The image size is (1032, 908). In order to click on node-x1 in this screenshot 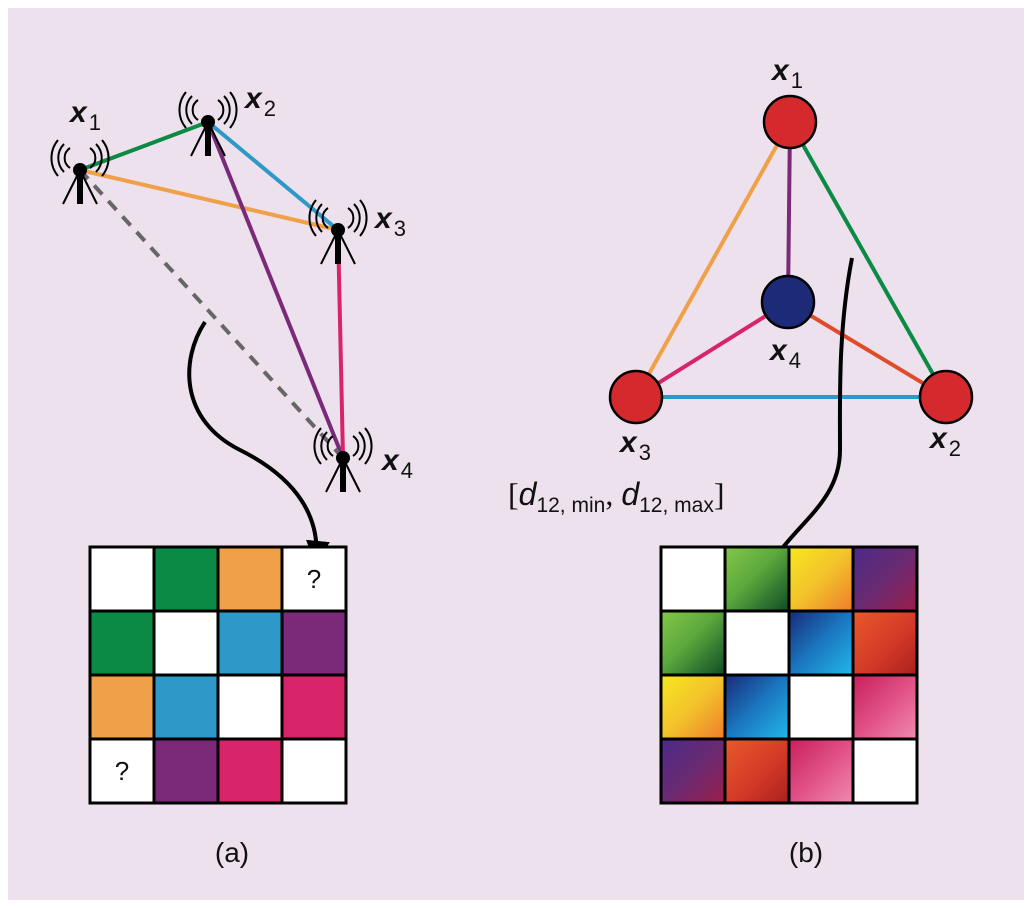, I will do `click(790, 122)`.